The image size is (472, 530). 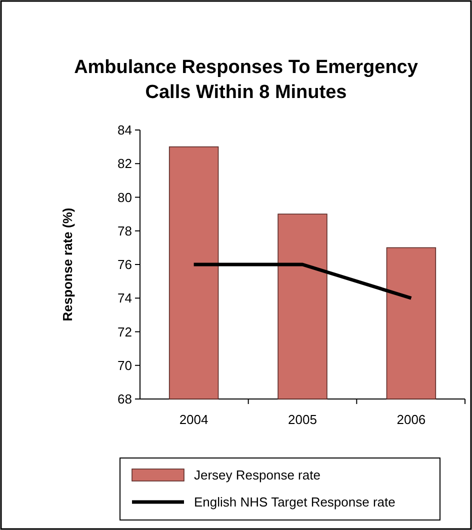 What do you see at coordinates (302, 419) in the screenshot?
I see `x-tick-label: 2005` at bounding box center [302, 419].